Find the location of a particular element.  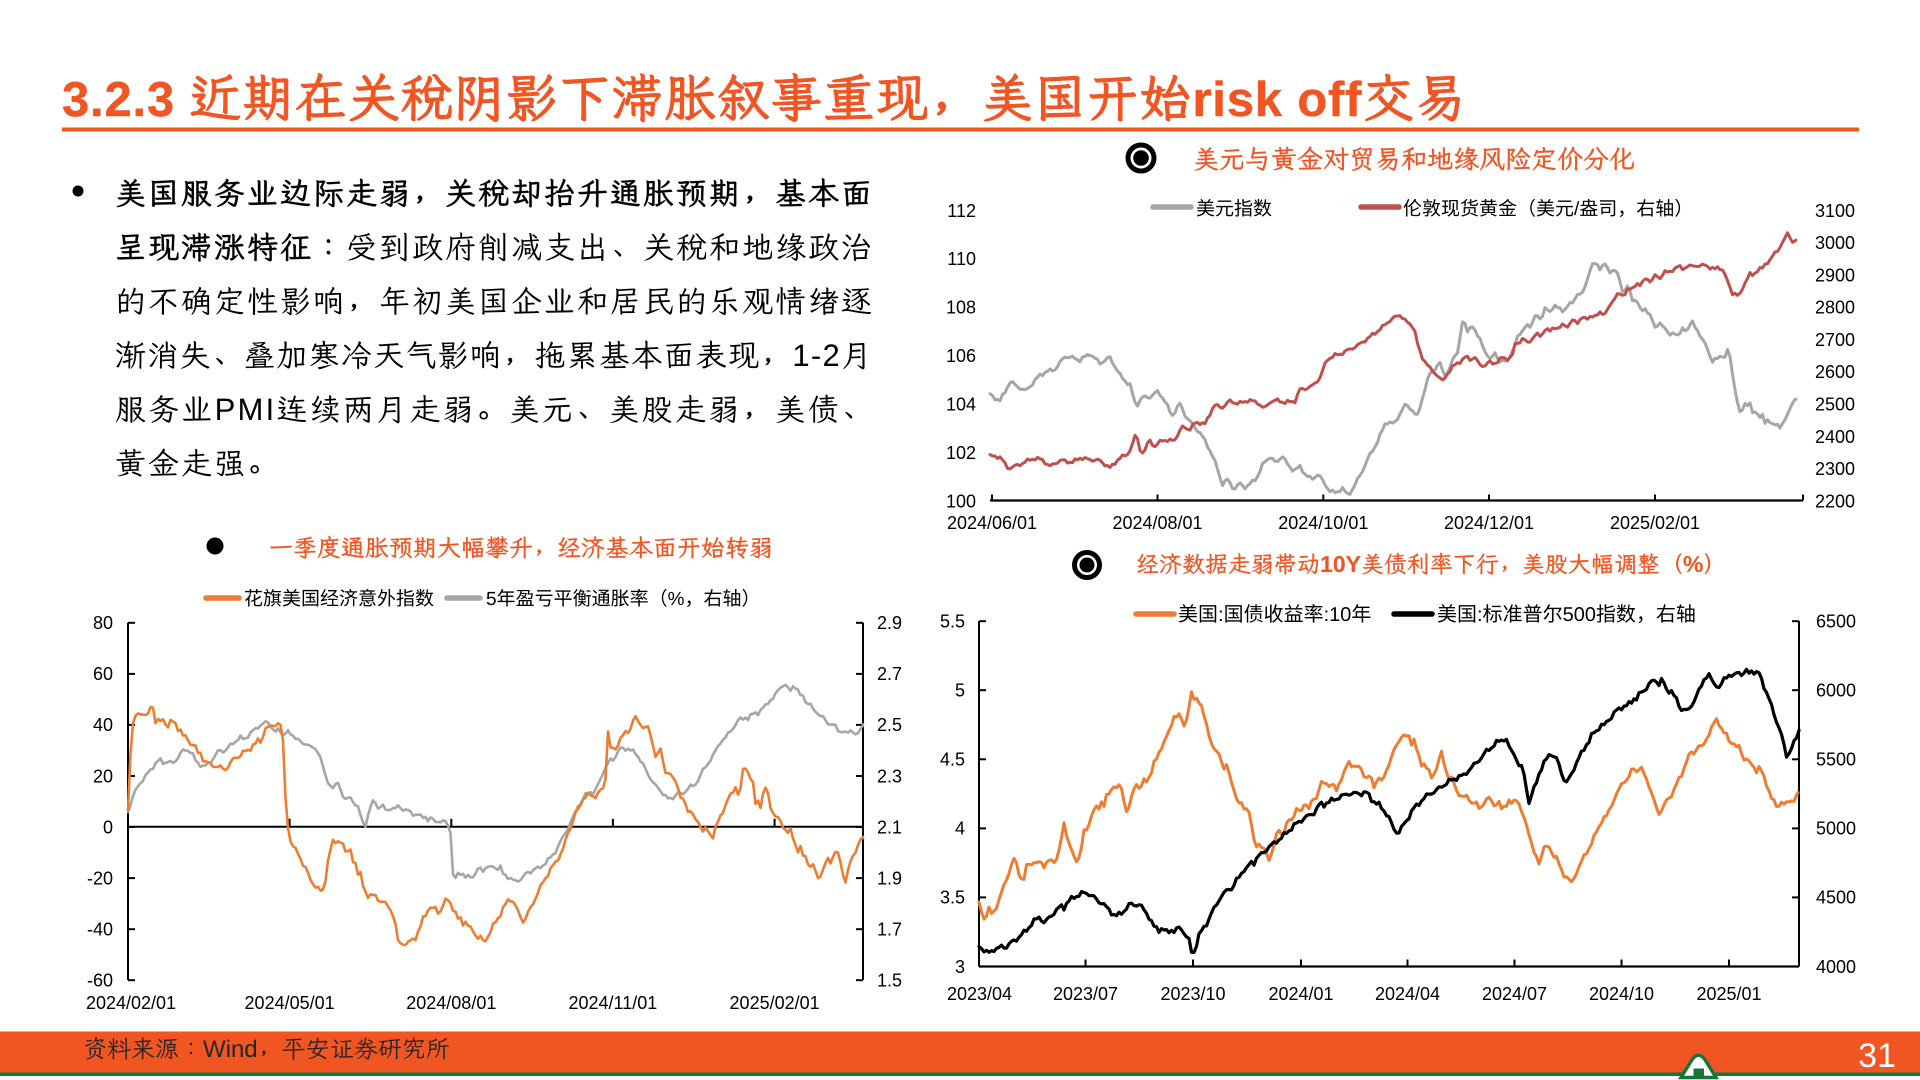

svg-text: -60 is located at coordinates (100, 981).